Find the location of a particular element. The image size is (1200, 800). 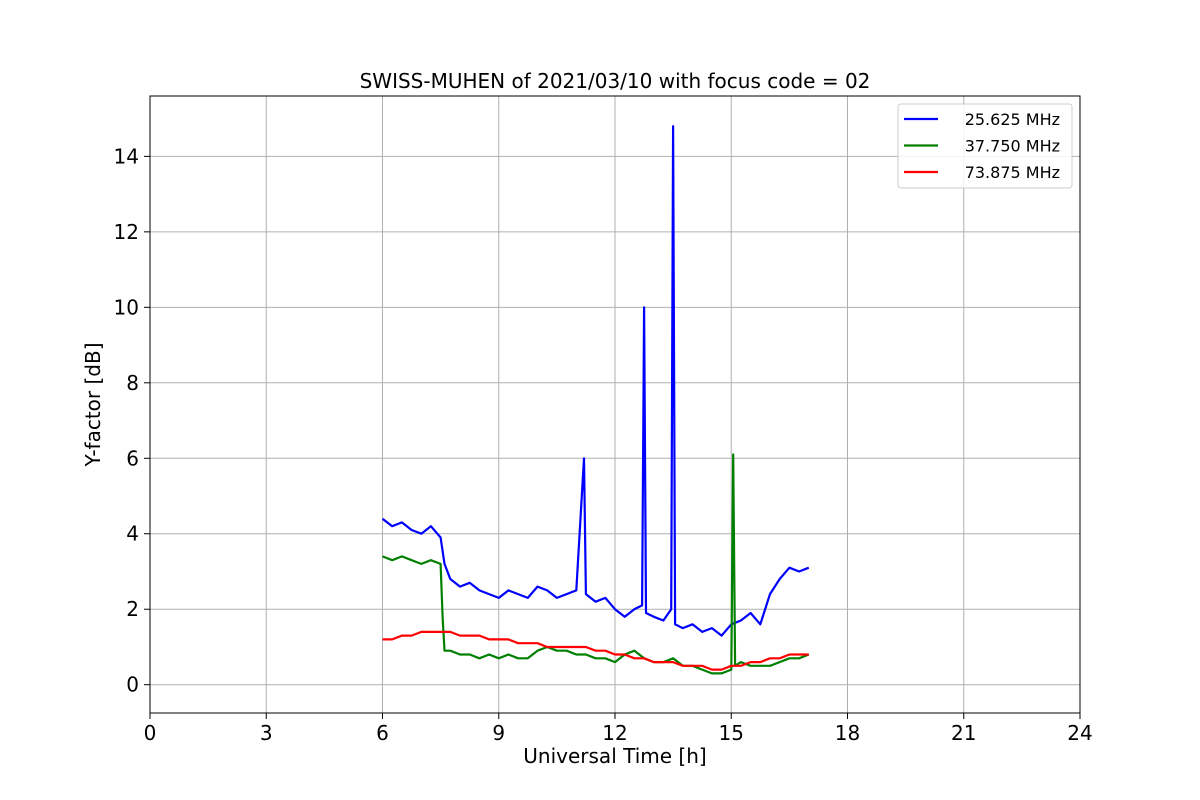

x-tick-label: 12 is located at coordinates (614, 733).